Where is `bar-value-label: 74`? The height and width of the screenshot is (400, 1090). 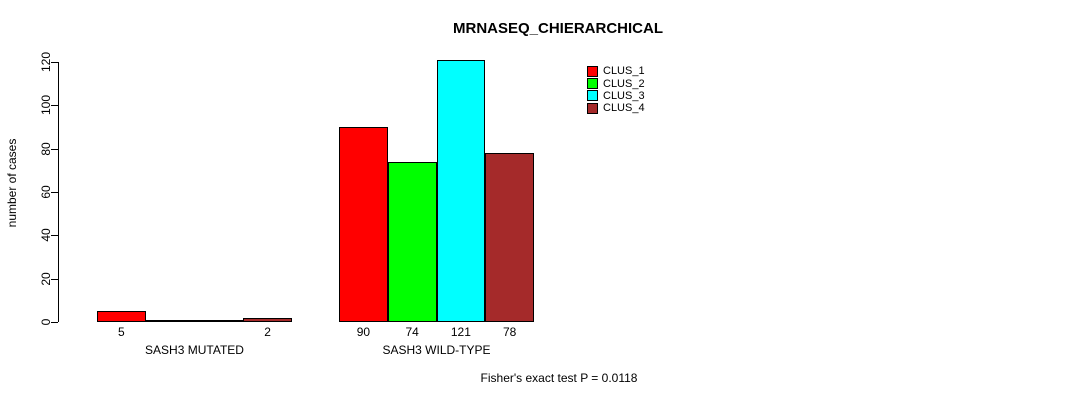
bar-value-label: 74 is located at coordinates (412, 332).